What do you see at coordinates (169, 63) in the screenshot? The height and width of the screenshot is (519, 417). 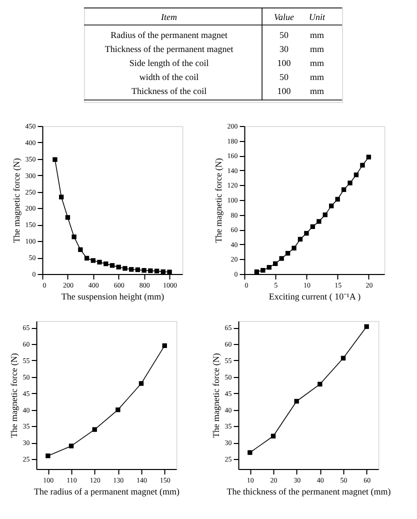 I see `text: Side length of the coil` at bounding box center [169, 63].